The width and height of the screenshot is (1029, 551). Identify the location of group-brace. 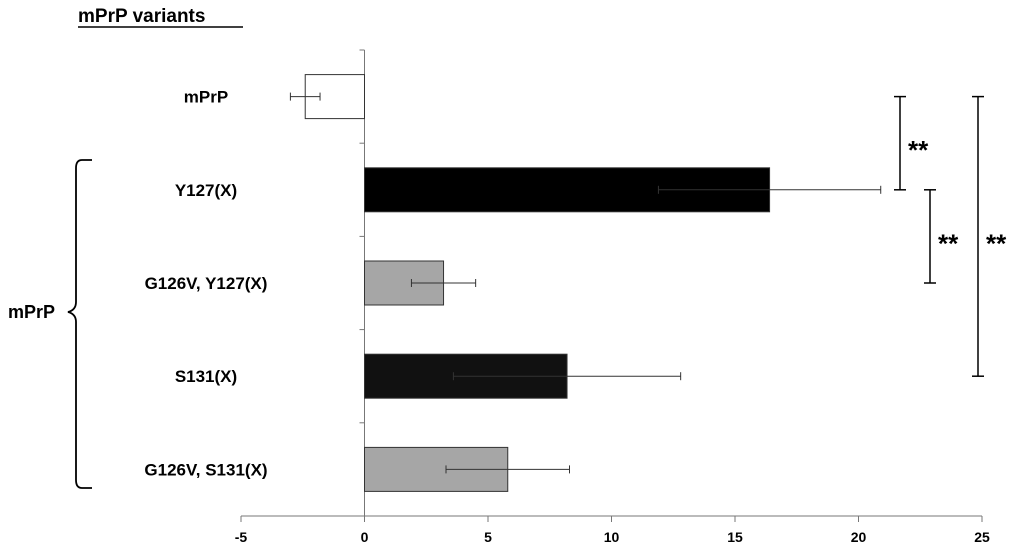
(79, 324).